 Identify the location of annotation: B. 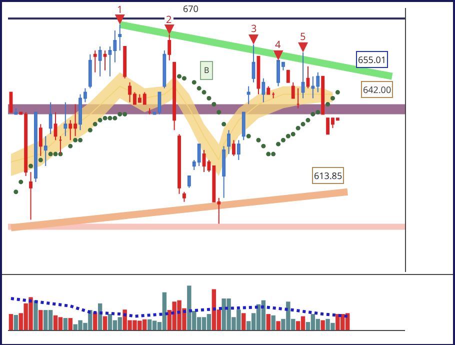
(207, 70).